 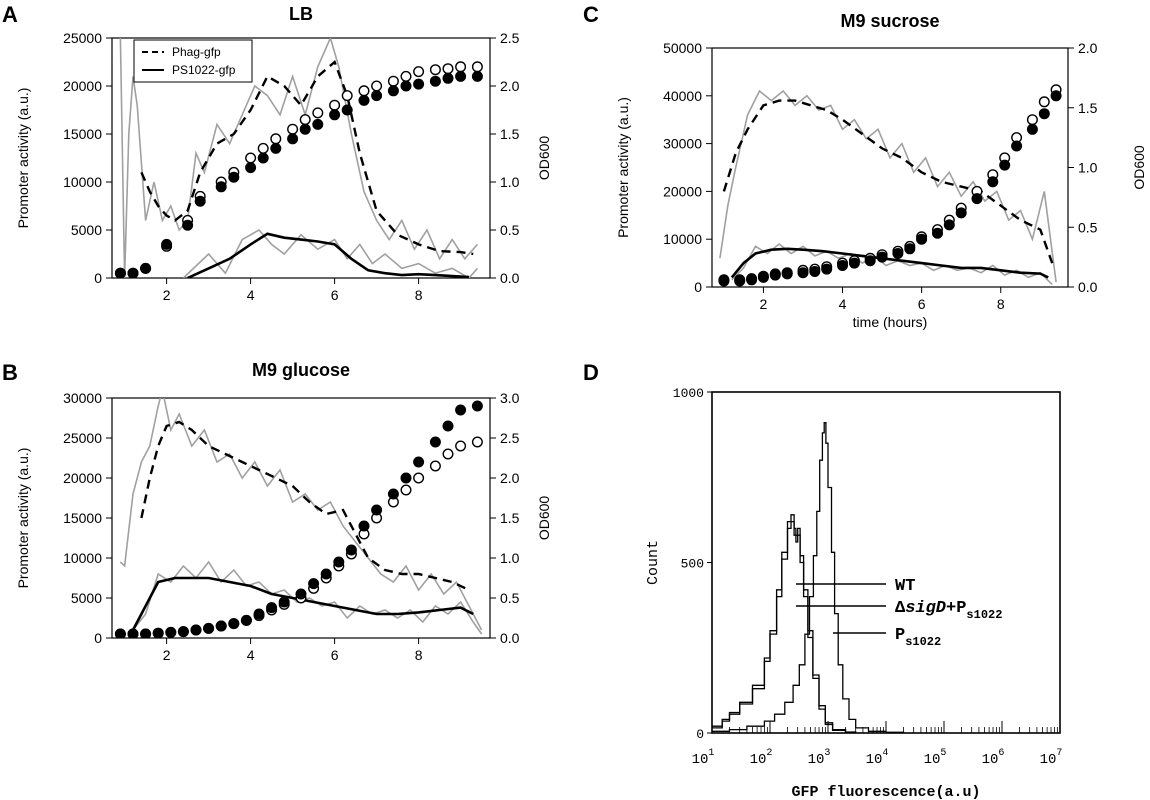 I want to click on y2-tick-label: 3.0, so click(x=510, y=398).